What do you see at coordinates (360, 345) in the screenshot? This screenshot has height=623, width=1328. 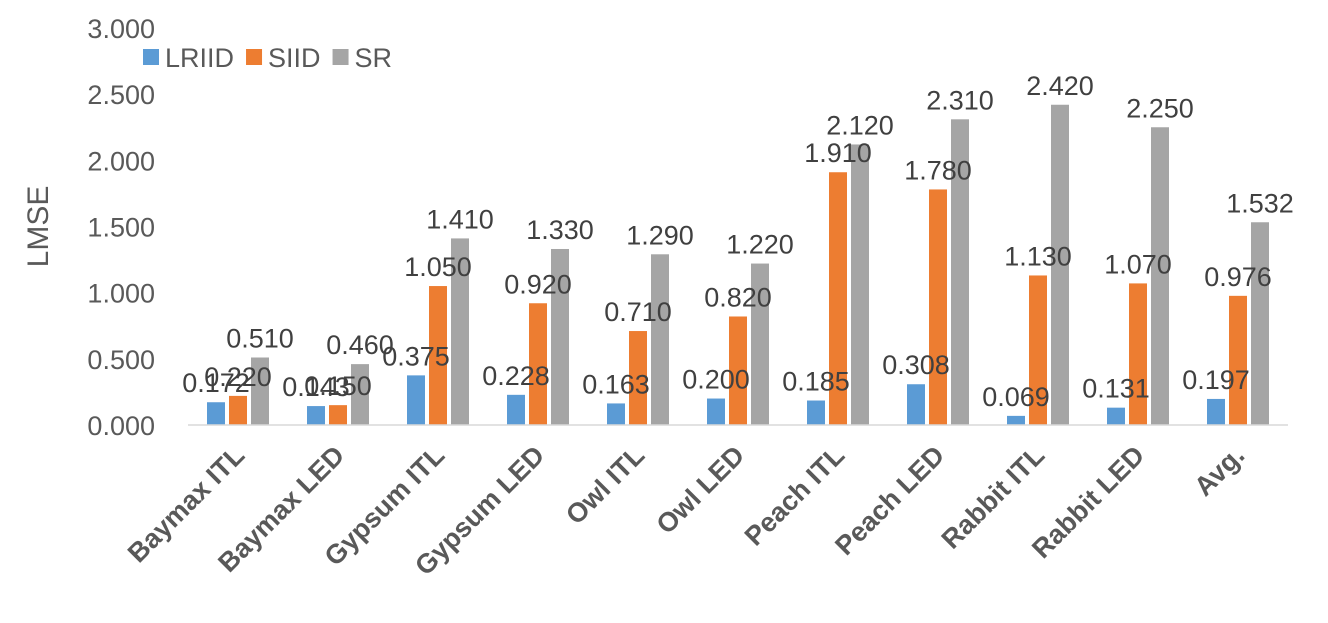 I see `data-label-sr: 0.460` at bounding box center [360, 345].